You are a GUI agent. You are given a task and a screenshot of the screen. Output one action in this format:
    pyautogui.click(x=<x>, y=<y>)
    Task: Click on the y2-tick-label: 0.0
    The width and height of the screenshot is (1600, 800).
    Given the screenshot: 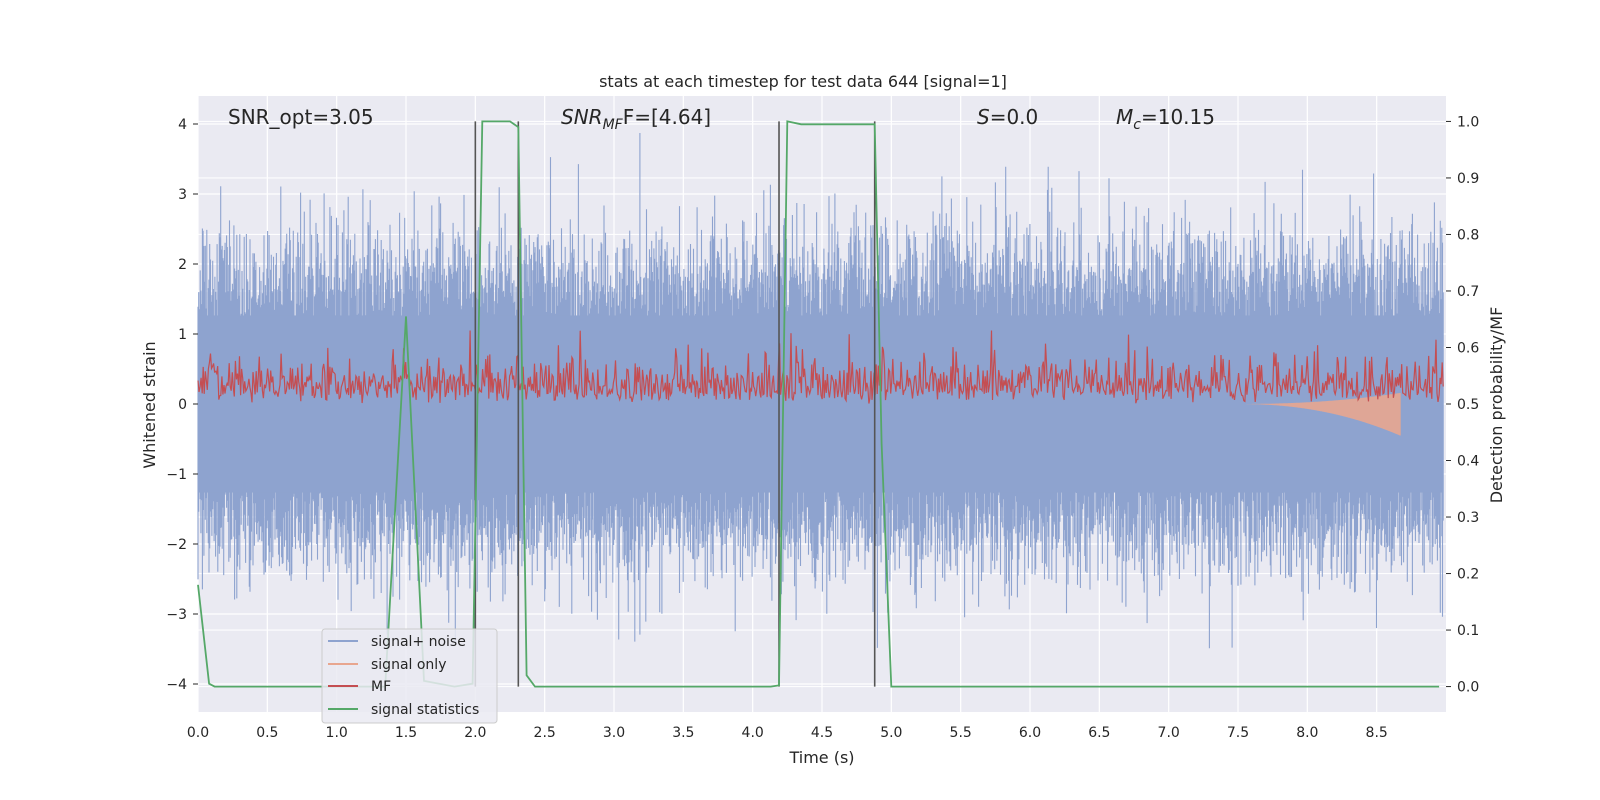 What is the action you would take?
    pyautogui.click(x=1468, y=688)
    